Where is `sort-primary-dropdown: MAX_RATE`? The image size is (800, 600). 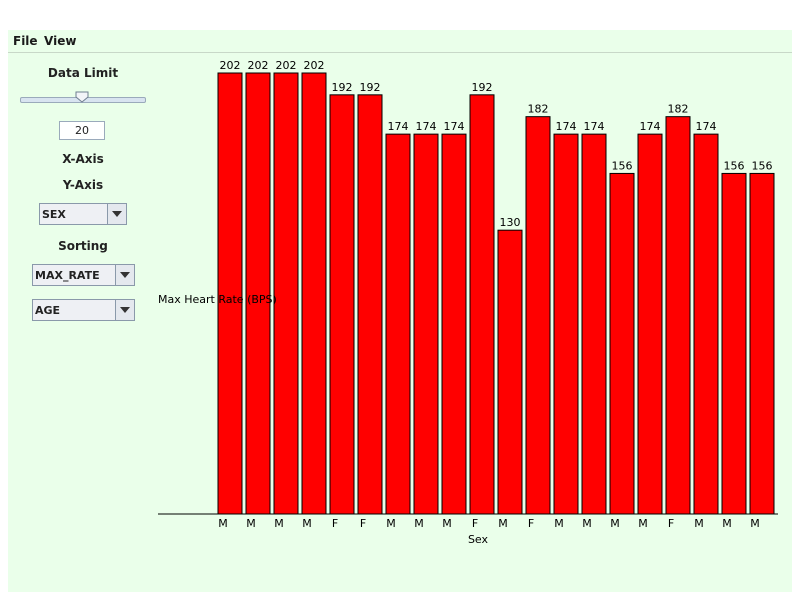
sort-primary-dropdown: MAX_RATE is located at coordinates (83, 275).